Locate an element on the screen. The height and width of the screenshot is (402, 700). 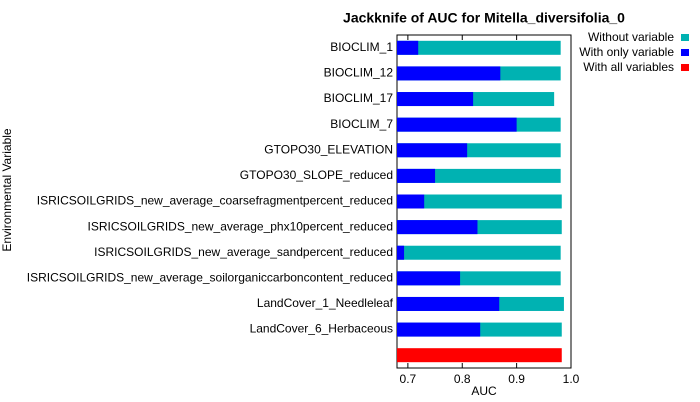
legend-label: Without variable is located at coordinates (631, 37).